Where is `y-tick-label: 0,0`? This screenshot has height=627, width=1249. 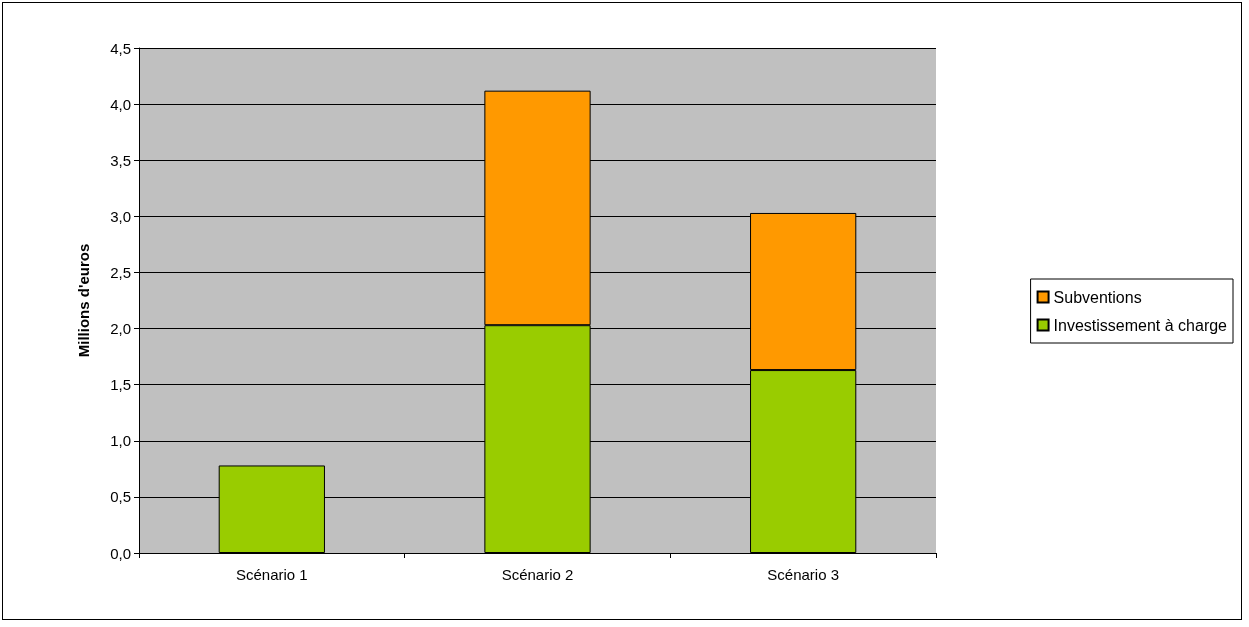 y-tick-label: 0,0 is located at coordinates (120, 553).